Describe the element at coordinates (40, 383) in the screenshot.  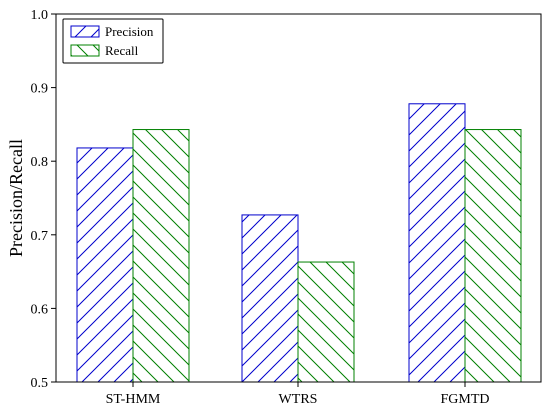
I see `y-tick-label: 0.5` at that location.